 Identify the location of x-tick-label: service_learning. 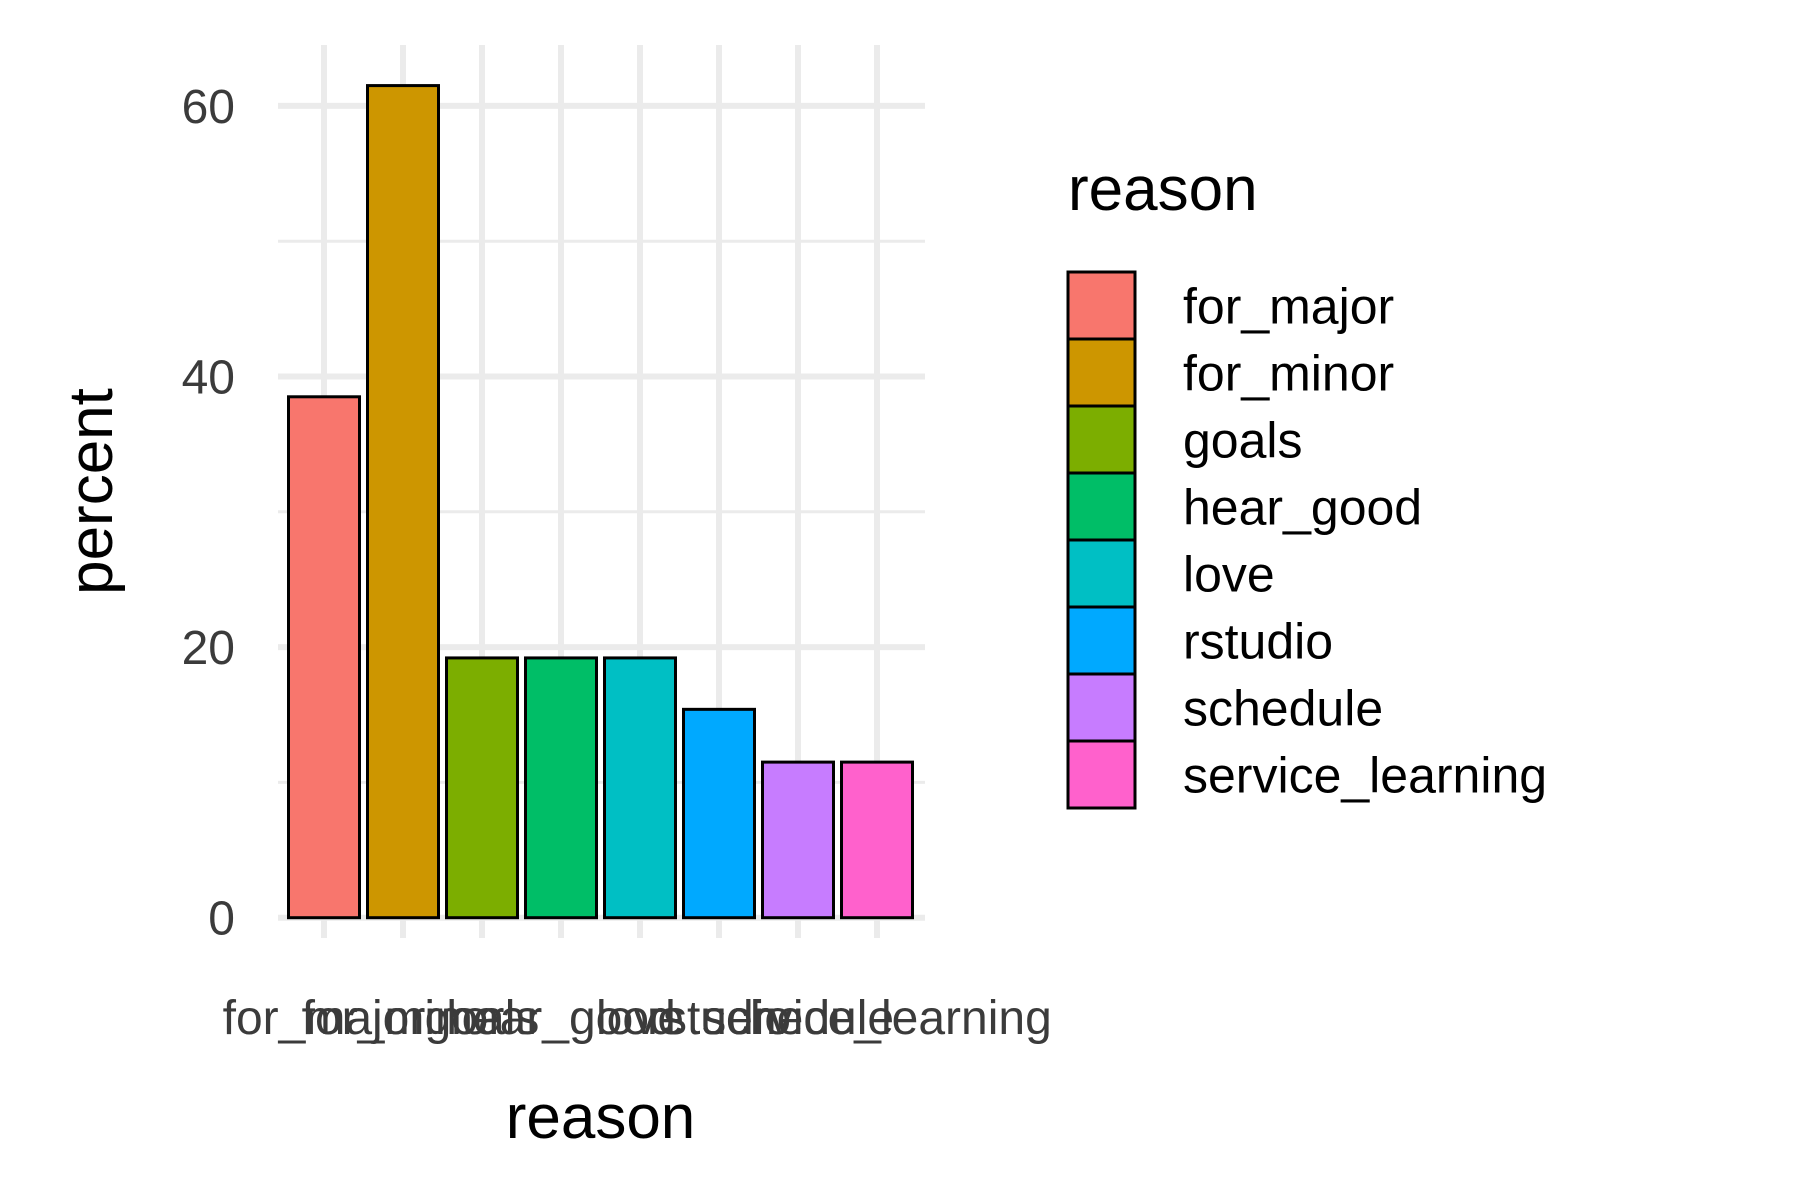
(877, 1018).